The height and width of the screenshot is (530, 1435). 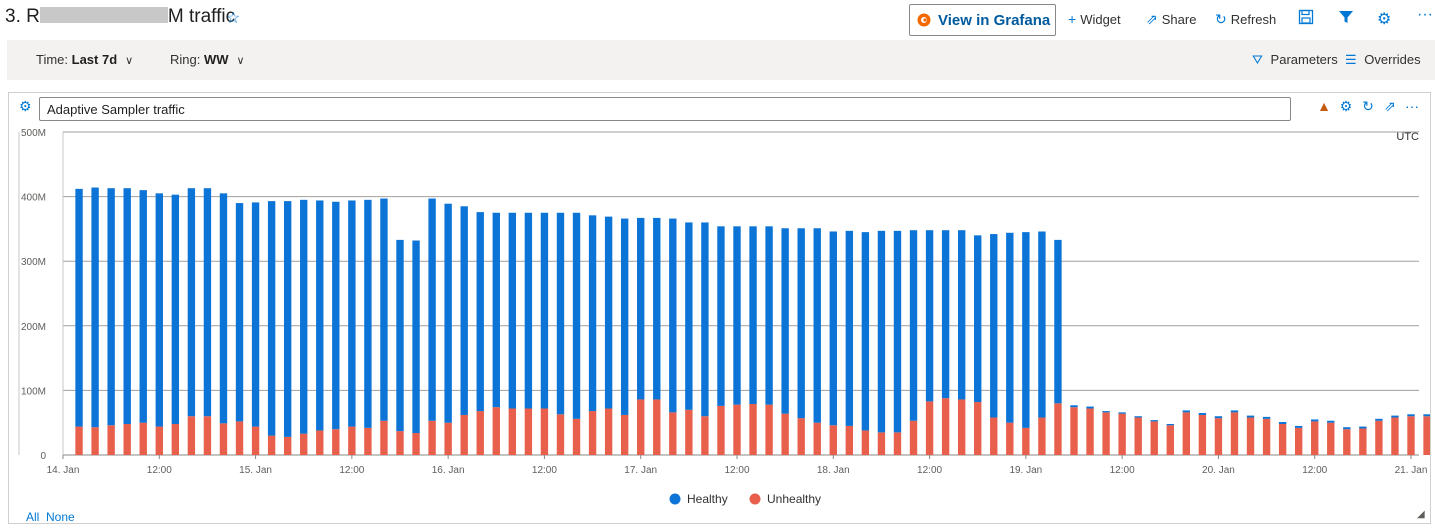 I want to click on legend-healthy-label: Healthy, so click(x=707, y=499).